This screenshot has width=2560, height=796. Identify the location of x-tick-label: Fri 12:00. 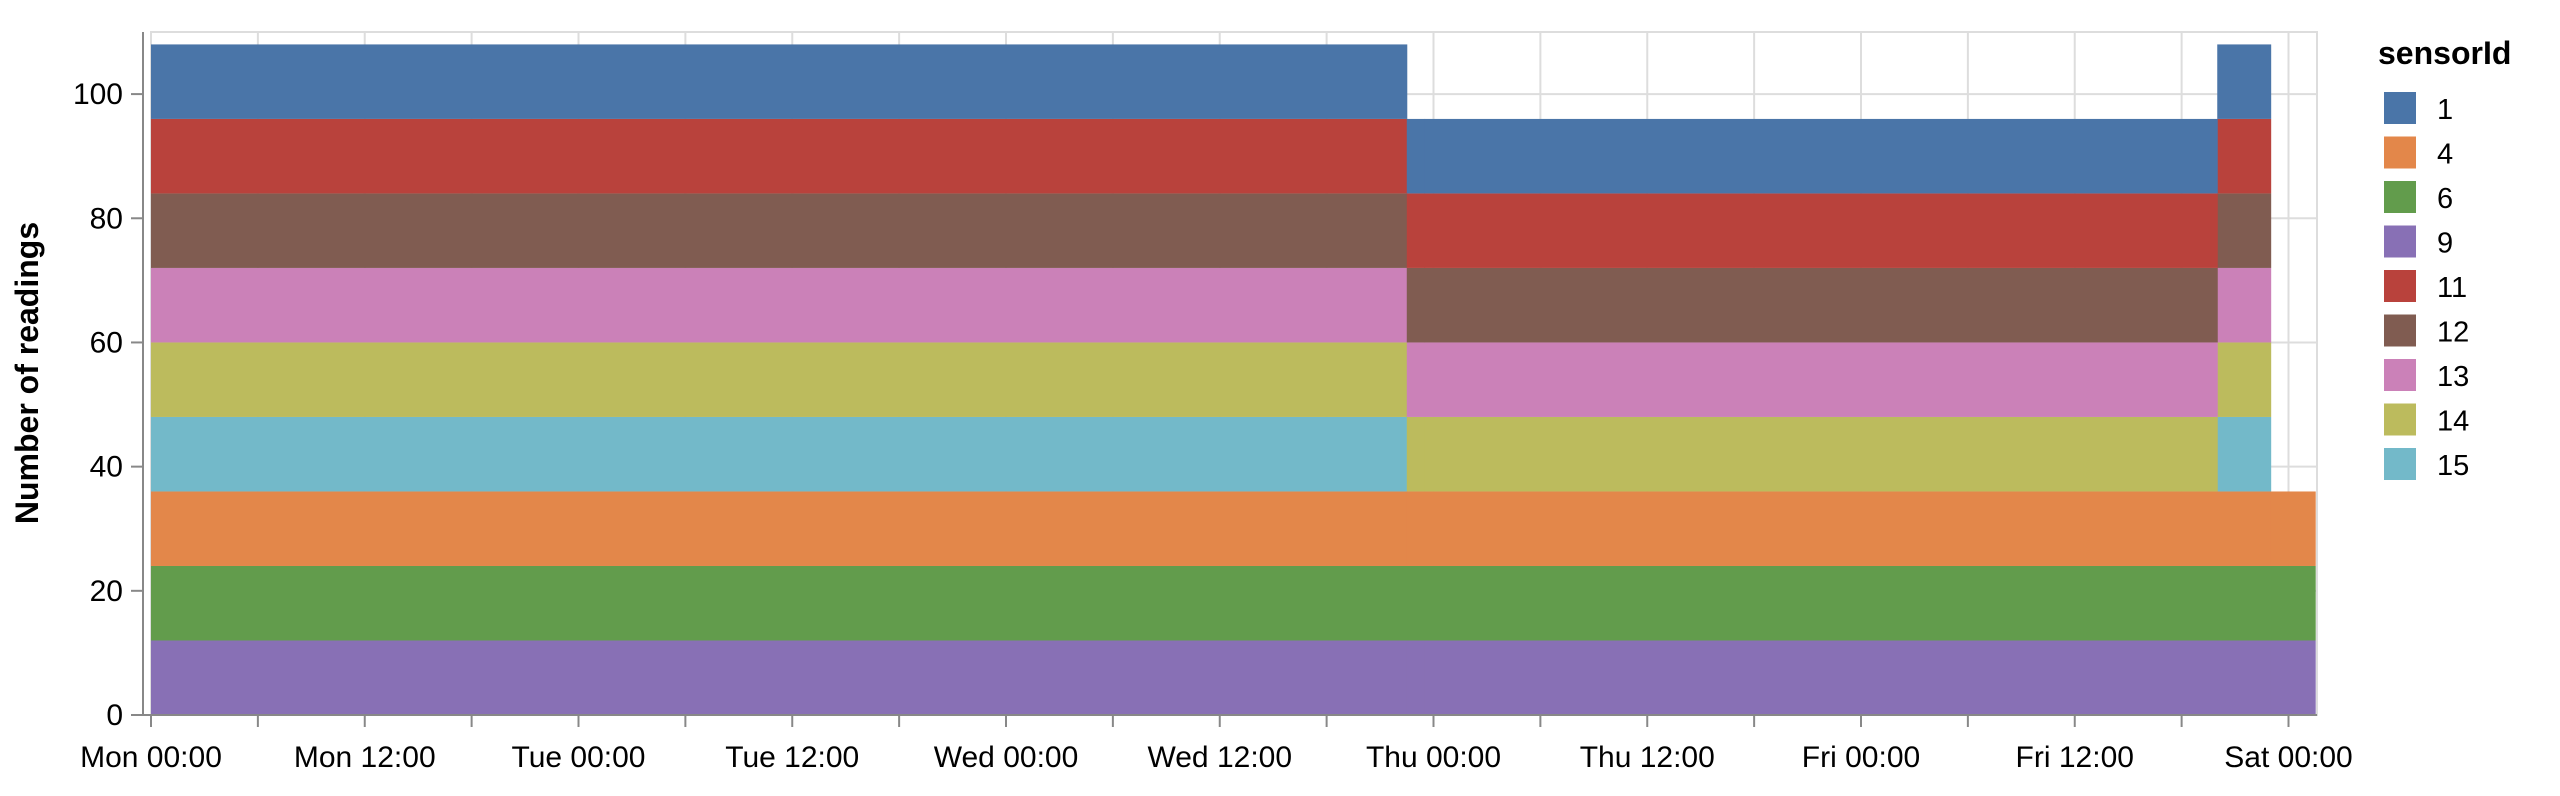
(2075, 757).